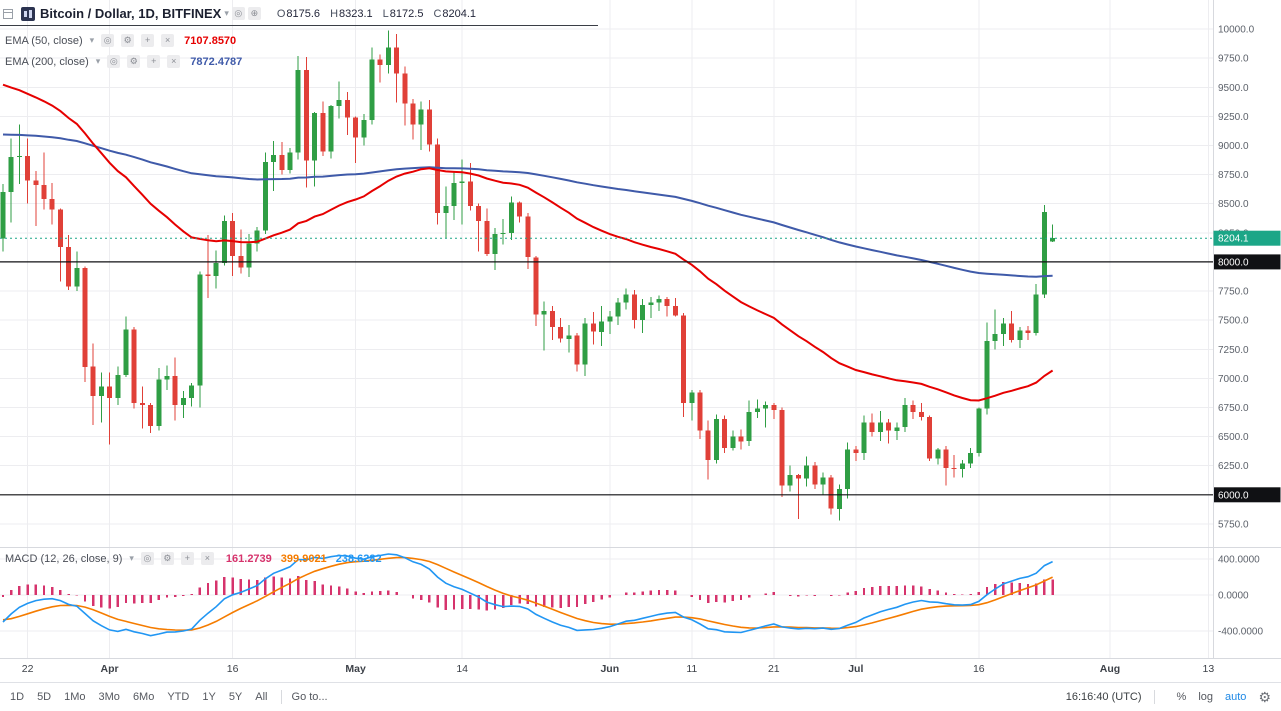 The height and width of the screenshot is (711, 1281). Describe the element at coordinates (178, 697) in the screenshot. I see `range-button-ytd: YTD` at that location.